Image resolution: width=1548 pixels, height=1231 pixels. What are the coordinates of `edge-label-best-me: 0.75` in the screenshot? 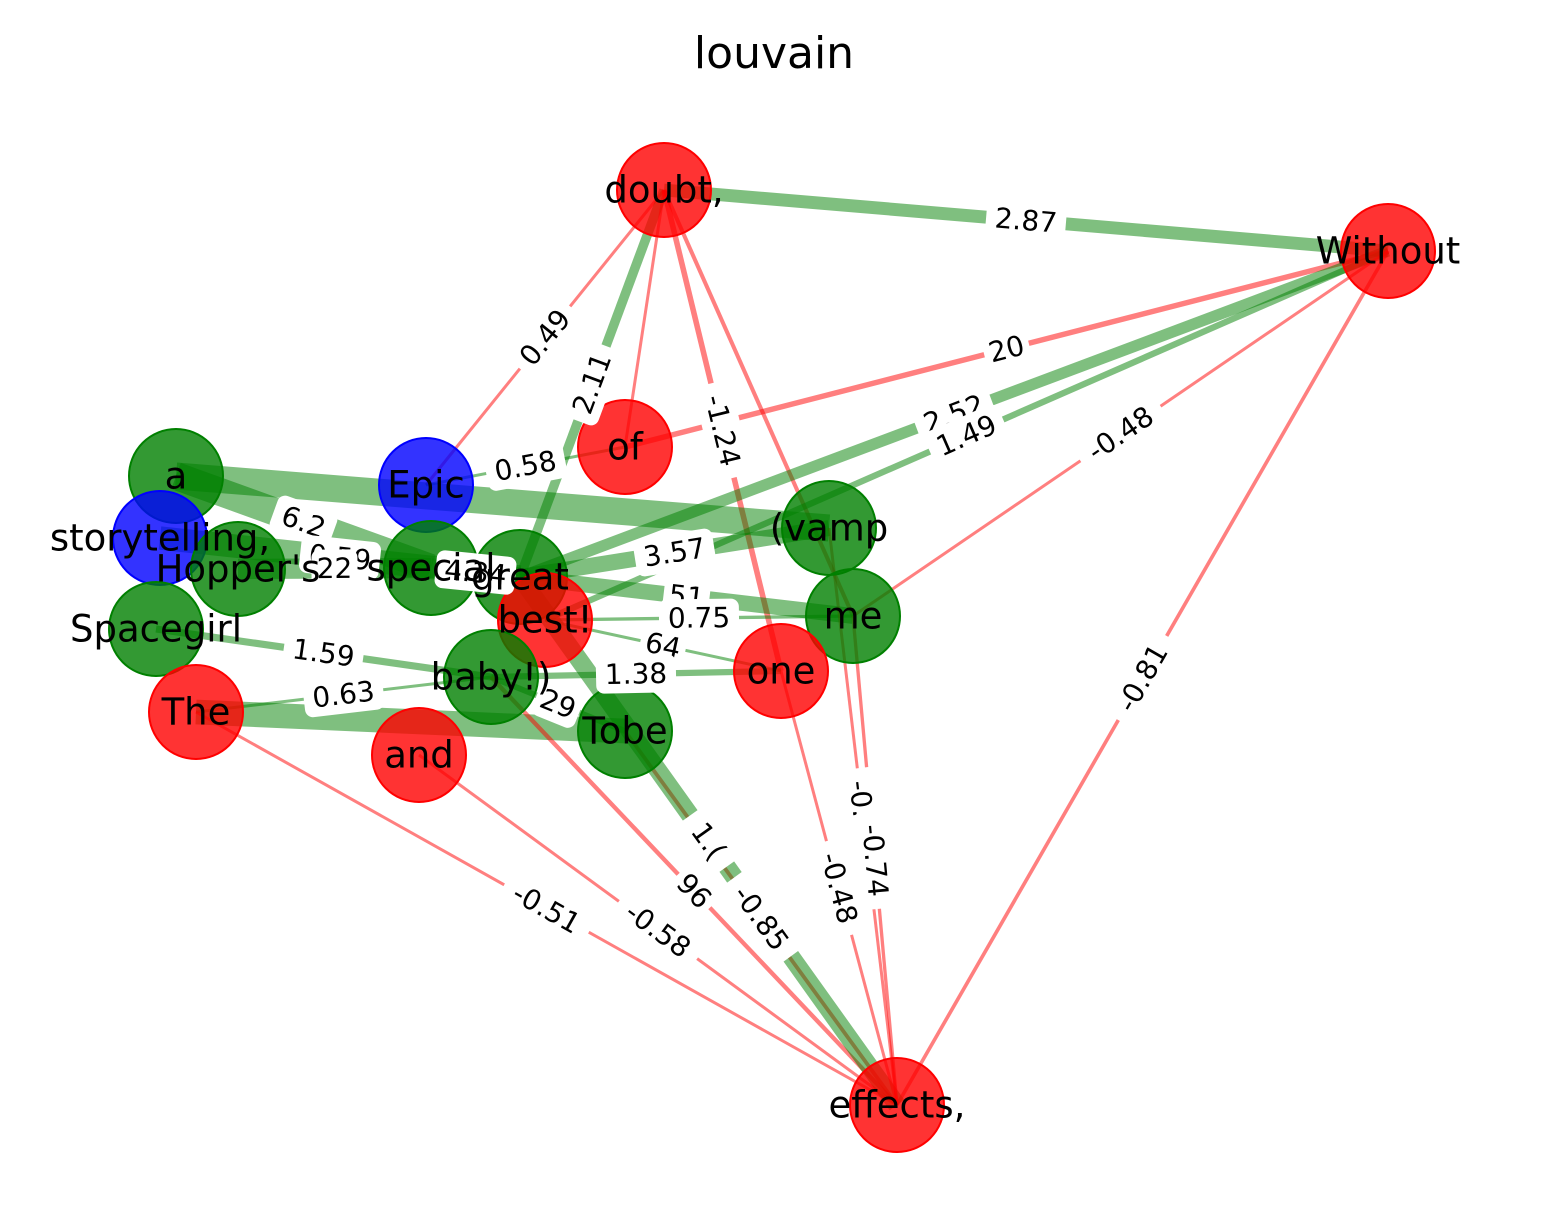 It's located at (699, 618).